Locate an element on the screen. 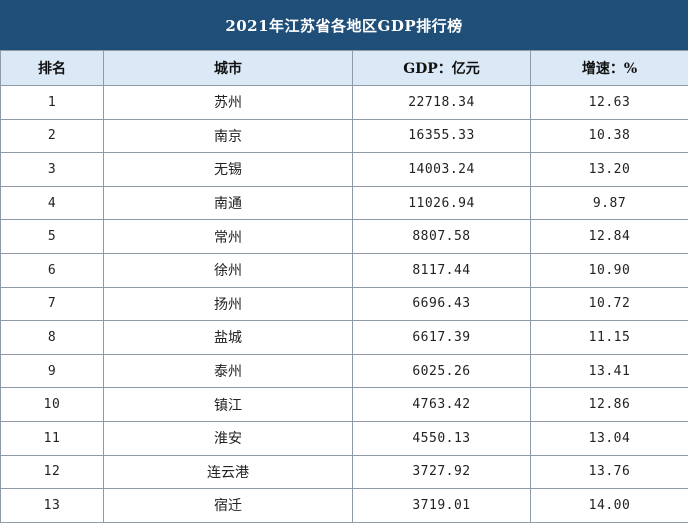 This screenshot has width=688, height=526. city-cell: 苏州 is located at coordinates (228, 102).